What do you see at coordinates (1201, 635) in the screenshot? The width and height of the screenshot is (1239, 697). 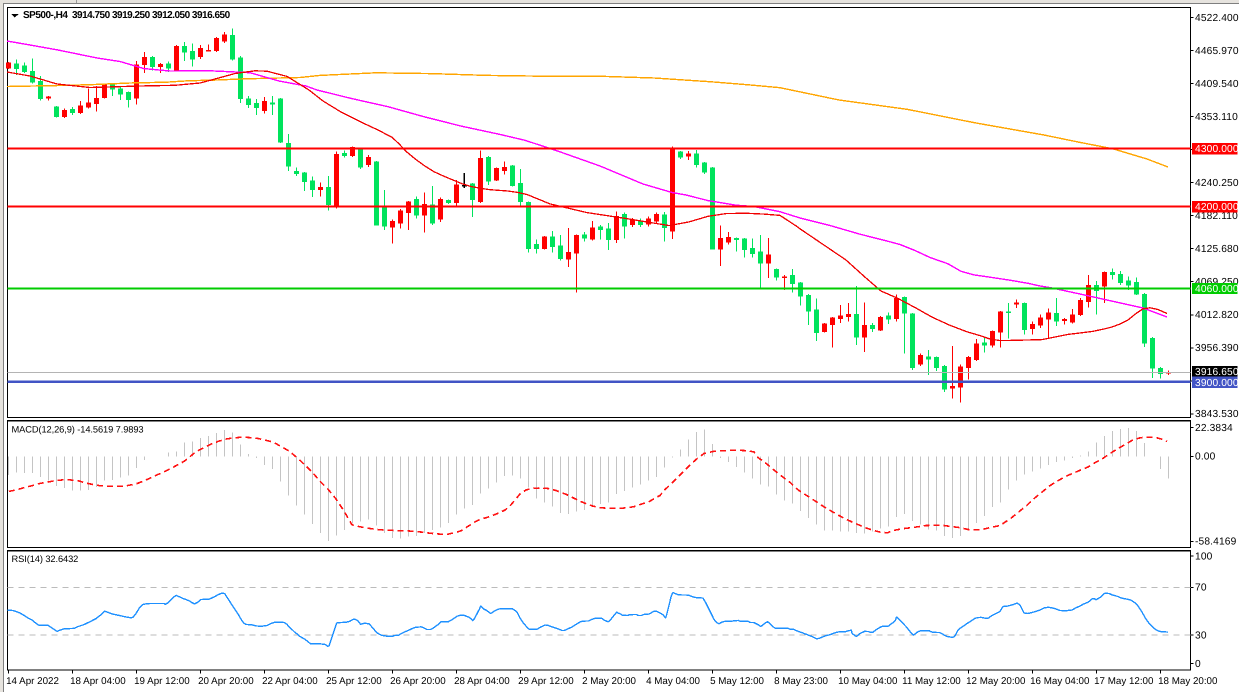 I see `svg-text: 30` at bounding box center [1201, 635].